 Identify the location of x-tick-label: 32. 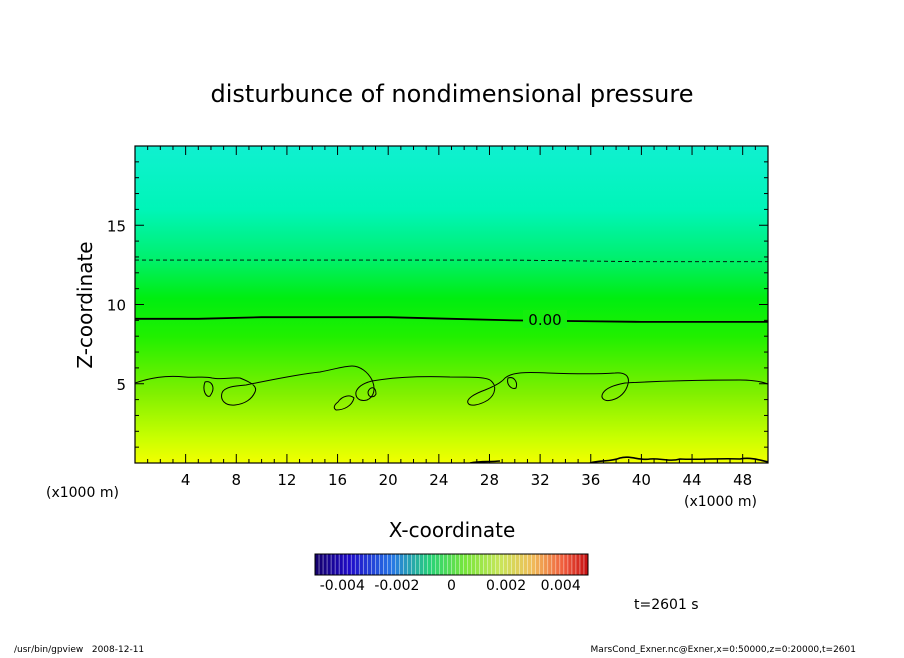
(540, 480).